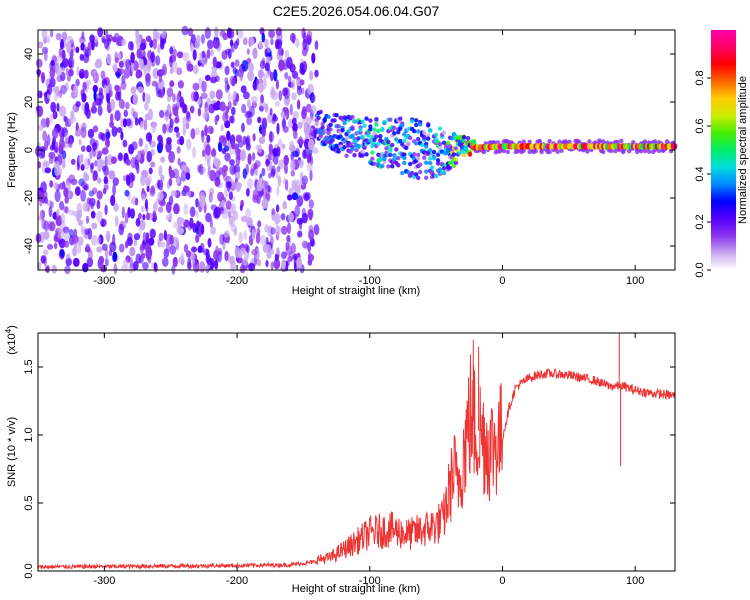 Image resolution: width=750 pixels, height=600 pixels. Describe the element at coordinates (29, 54) in the screenshot. I see `y-tick-label: 40` at that location.